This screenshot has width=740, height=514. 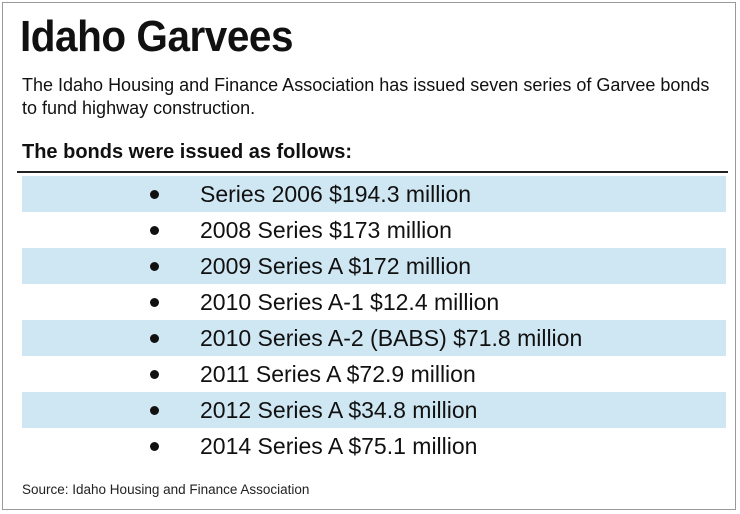 I want to click on list-item: 2011 Series A $72.9 million, so click(x=374, y=374).